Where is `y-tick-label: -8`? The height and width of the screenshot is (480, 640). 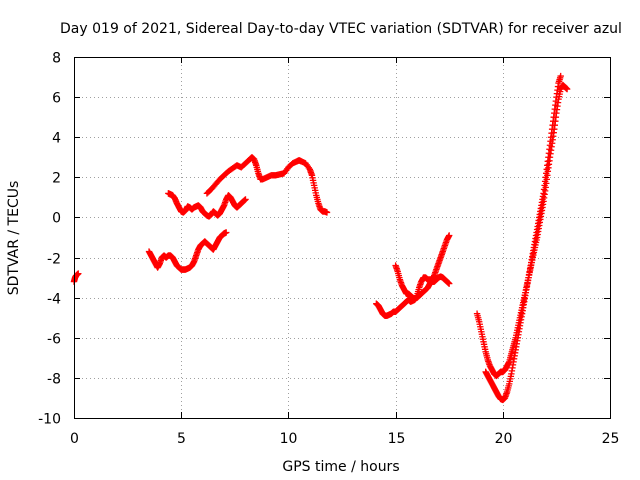 y-tick-label: -8 is located at coordinates (54, 380).